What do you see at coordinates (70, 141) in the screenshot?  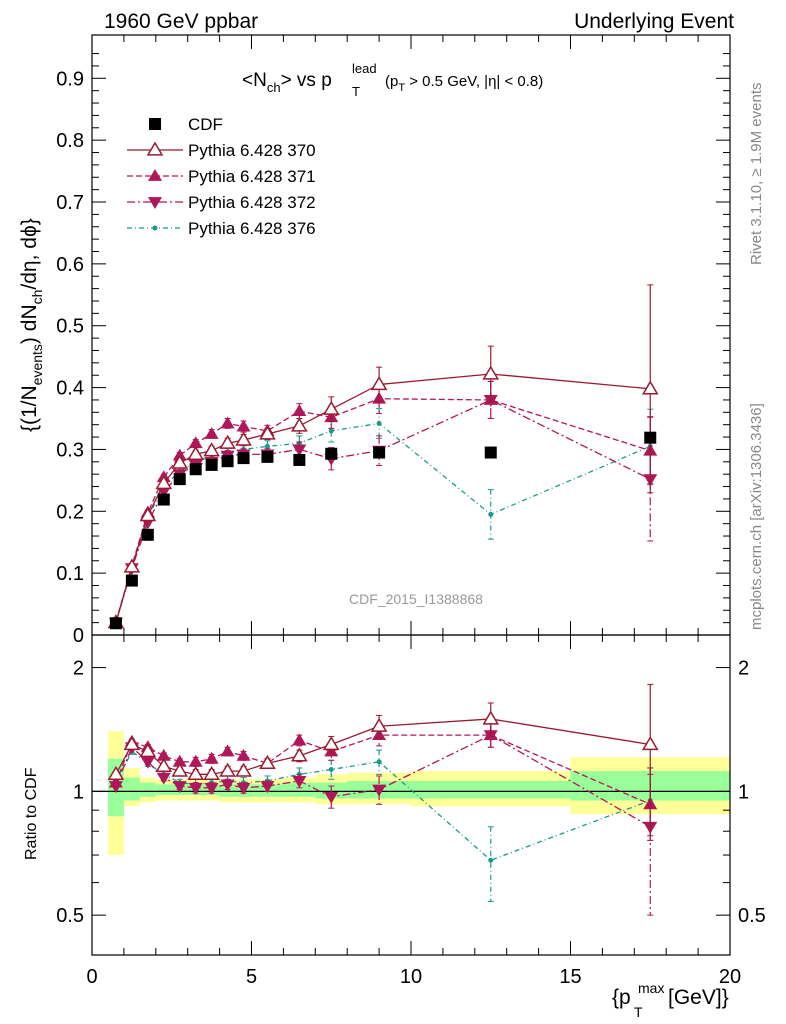 I see `y-tick-label: 0.8` at bounding box center [70, 141].